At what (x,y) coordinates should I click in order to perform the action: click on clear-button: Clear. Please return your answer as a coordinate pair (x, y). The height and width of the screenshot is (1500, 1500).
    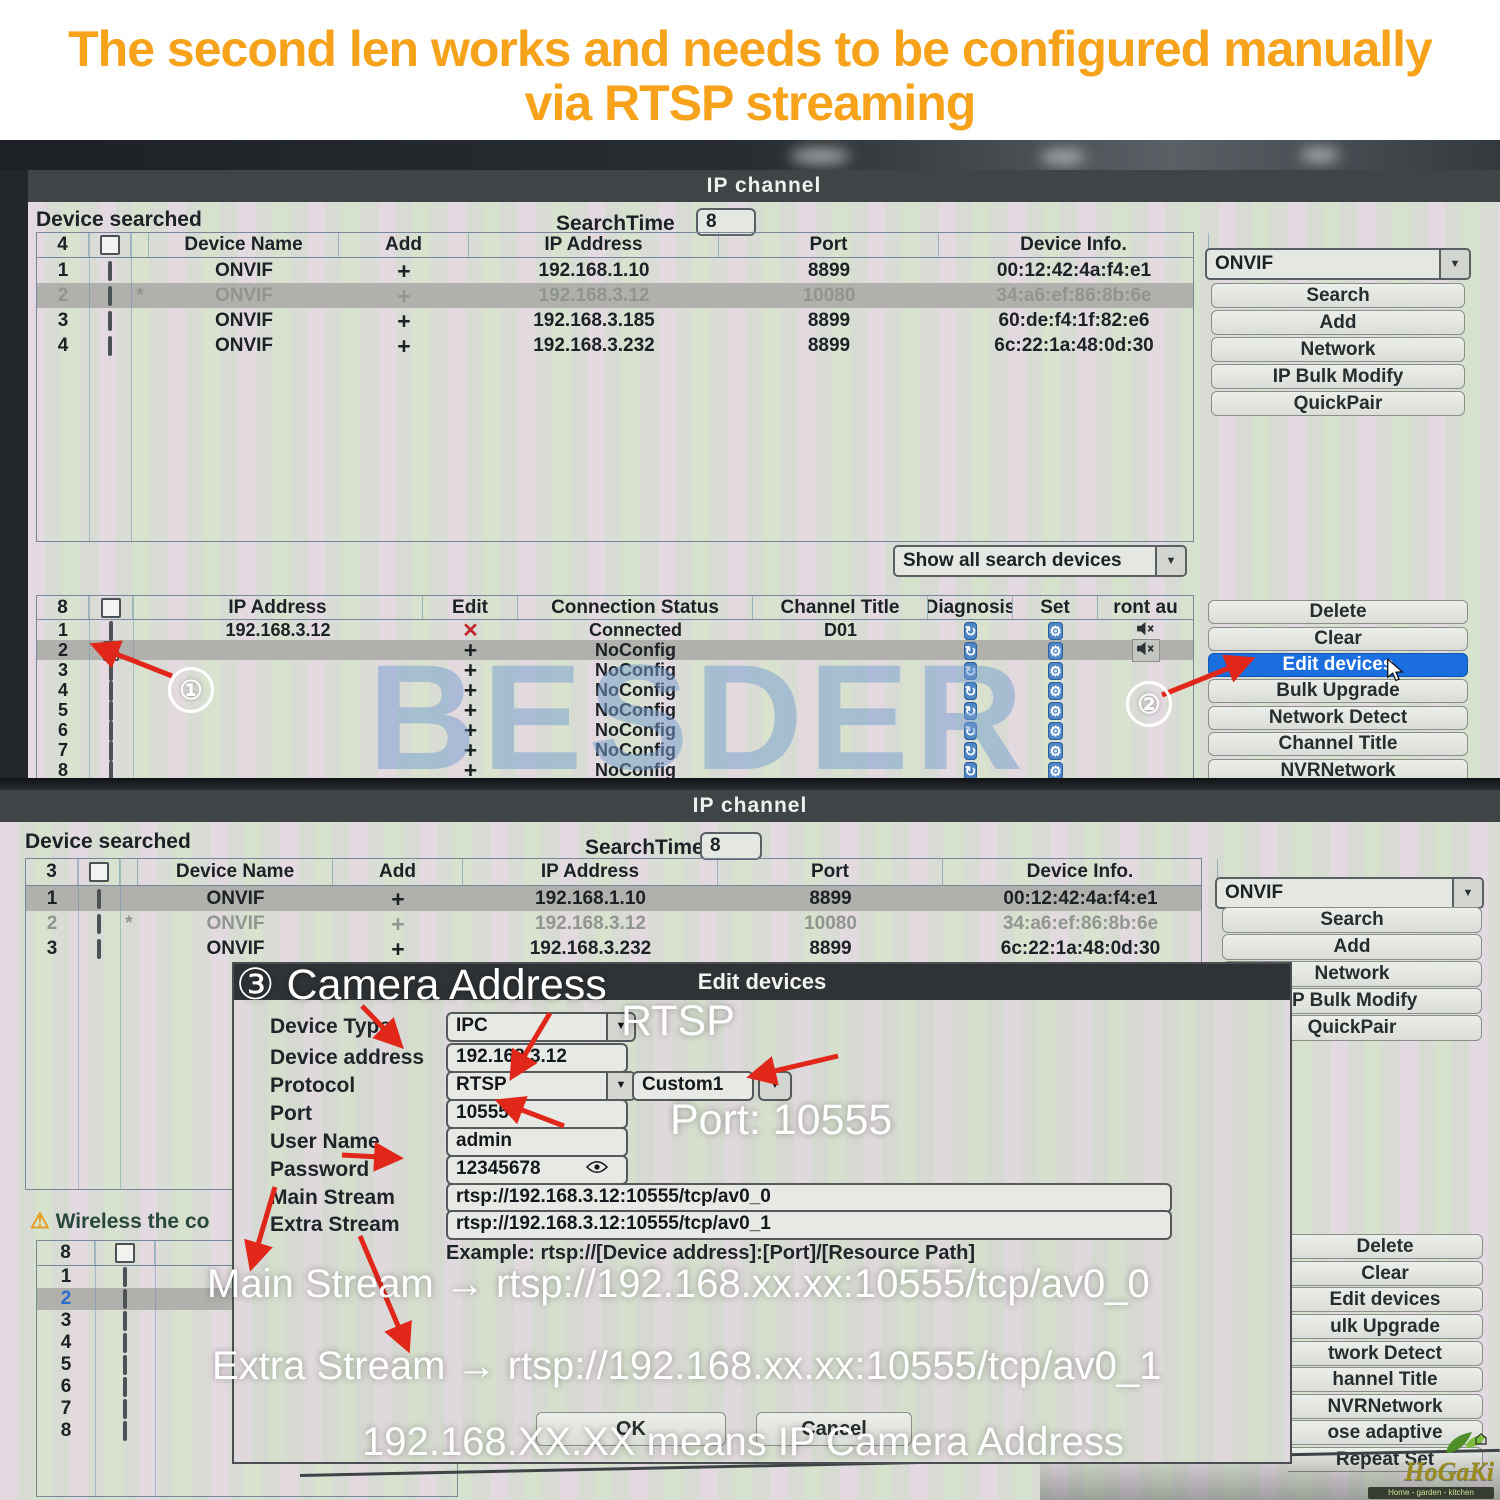
    Looking at the image, I should click on (1338, 639).